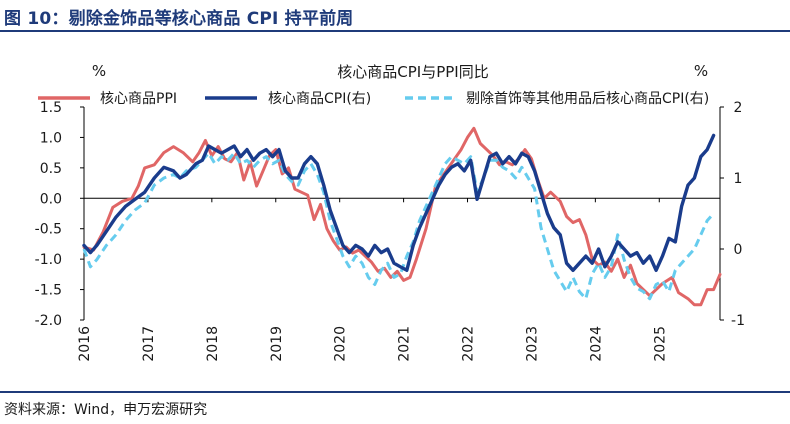 This screenshot has height=424, width=790. I want to click on left-tick-label: -1.5, so click(48, 291).